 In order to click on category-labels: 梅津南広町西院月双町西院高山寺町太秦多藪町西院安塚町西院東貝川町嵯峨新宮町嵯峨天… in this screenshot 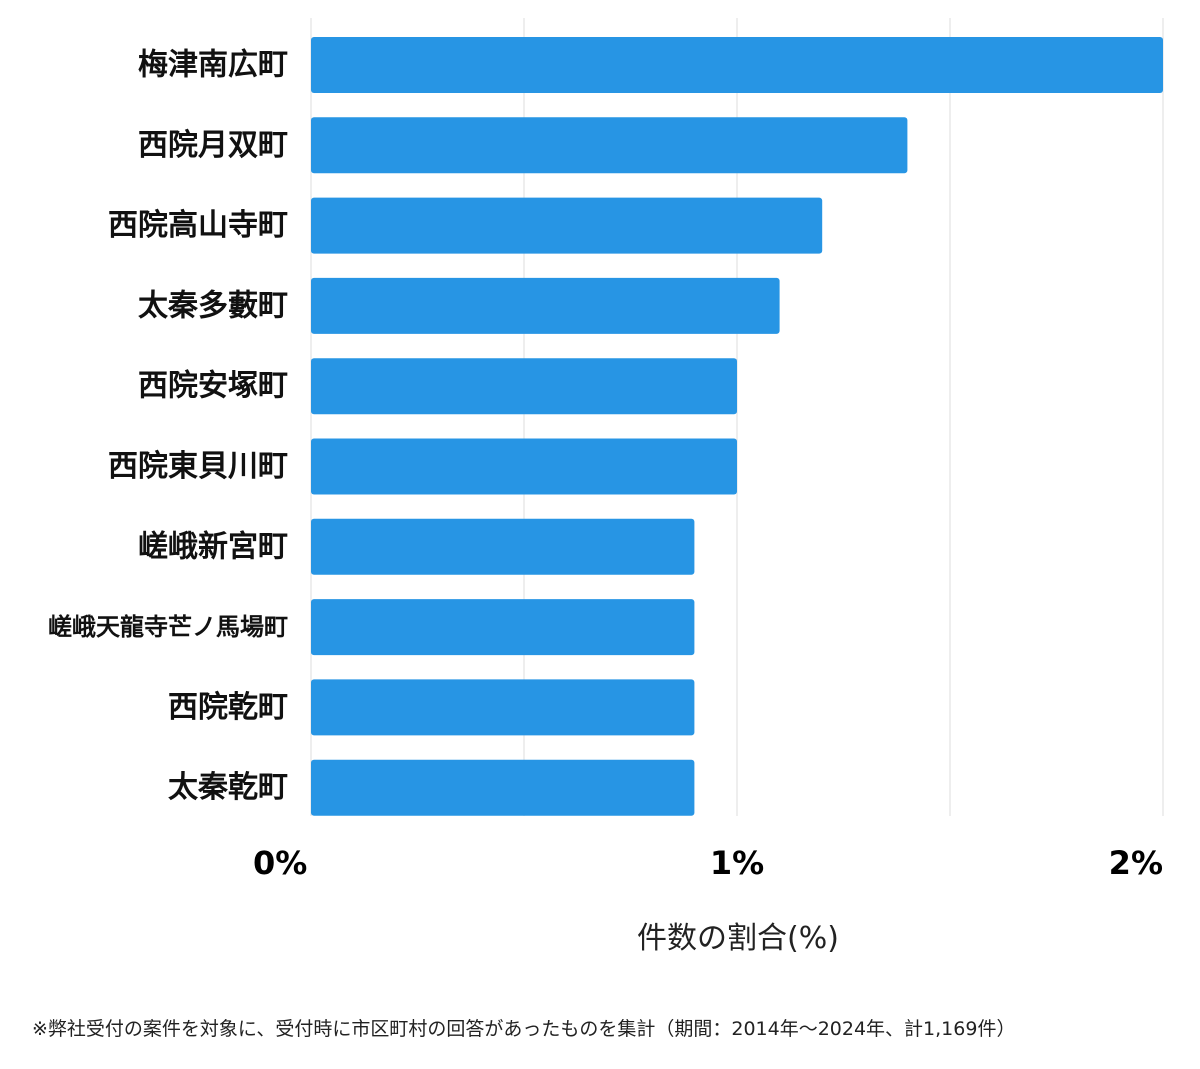, I will do `click(168, 427)`.